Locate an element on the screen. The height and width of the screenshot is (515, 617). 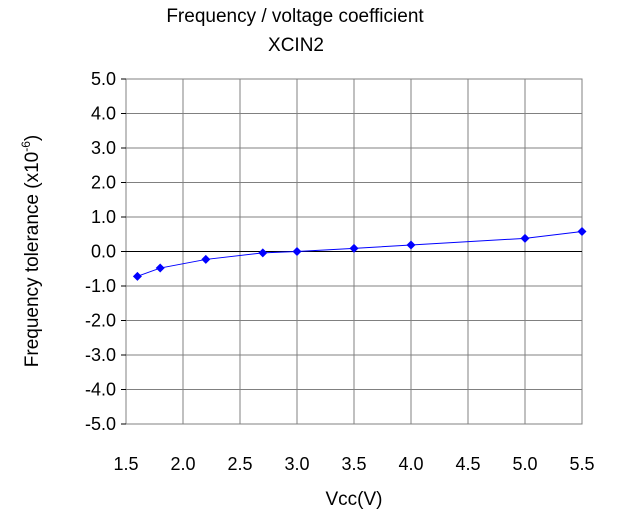
x-axis-title: Vcc(V) is located at coordinates (354, 499).